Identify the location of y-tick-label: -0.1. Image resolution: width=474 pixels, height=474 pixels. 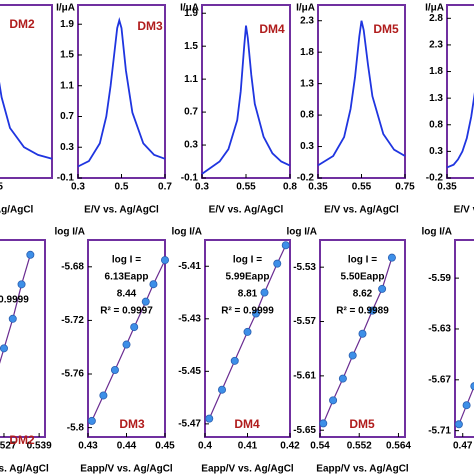
(66, 178).